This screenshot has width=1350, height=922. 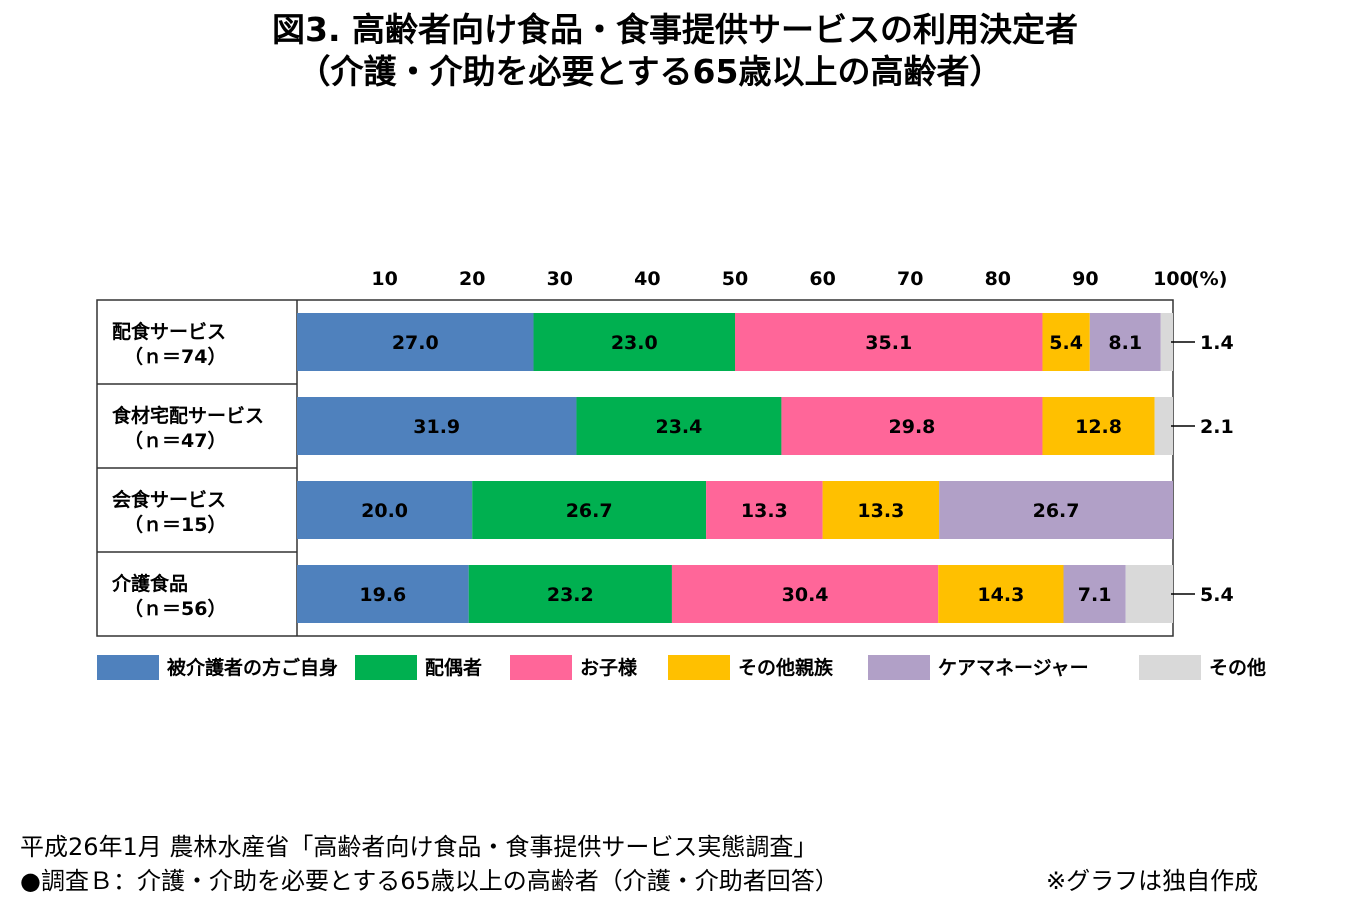 I want to click on data-label: 23.0, so click(x=634, y=343).